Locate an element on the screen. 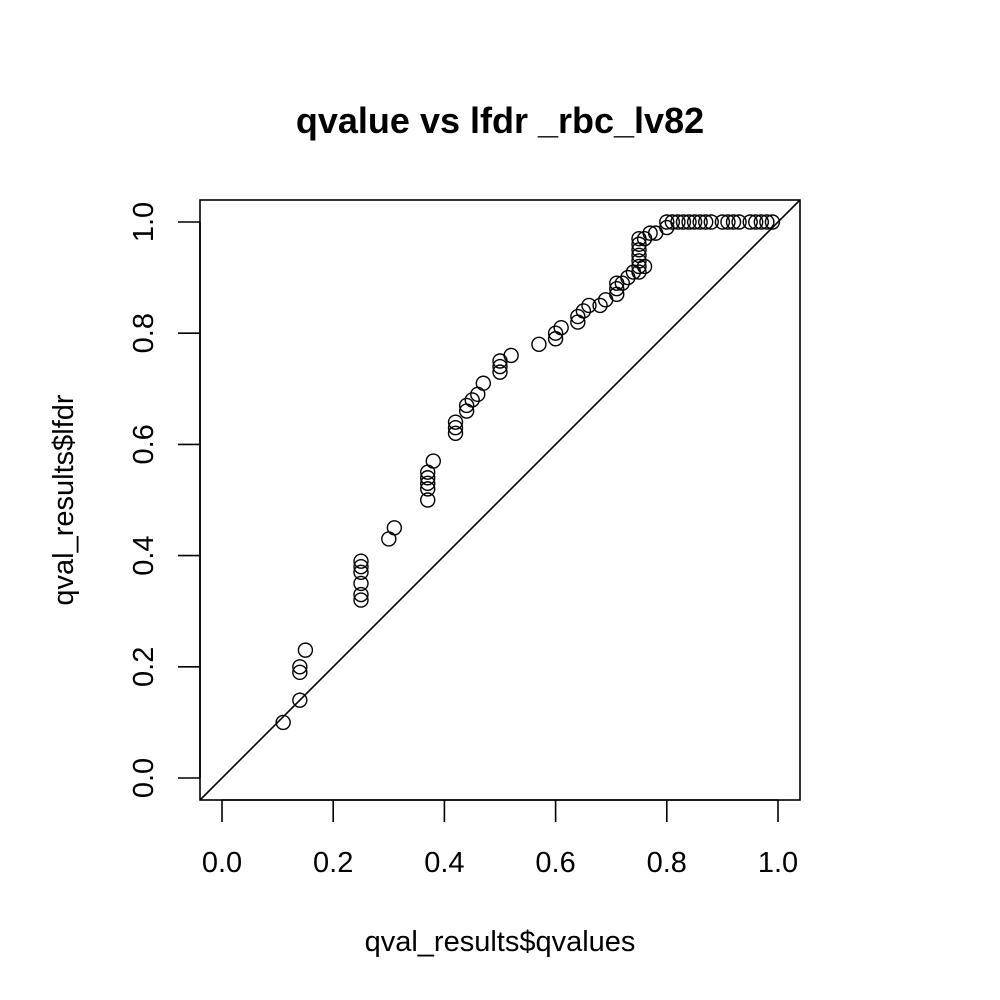 The height and width of the screenshot is (1000, 1000). x-tick-label: 0.8 is located at coordinates (667, 863).